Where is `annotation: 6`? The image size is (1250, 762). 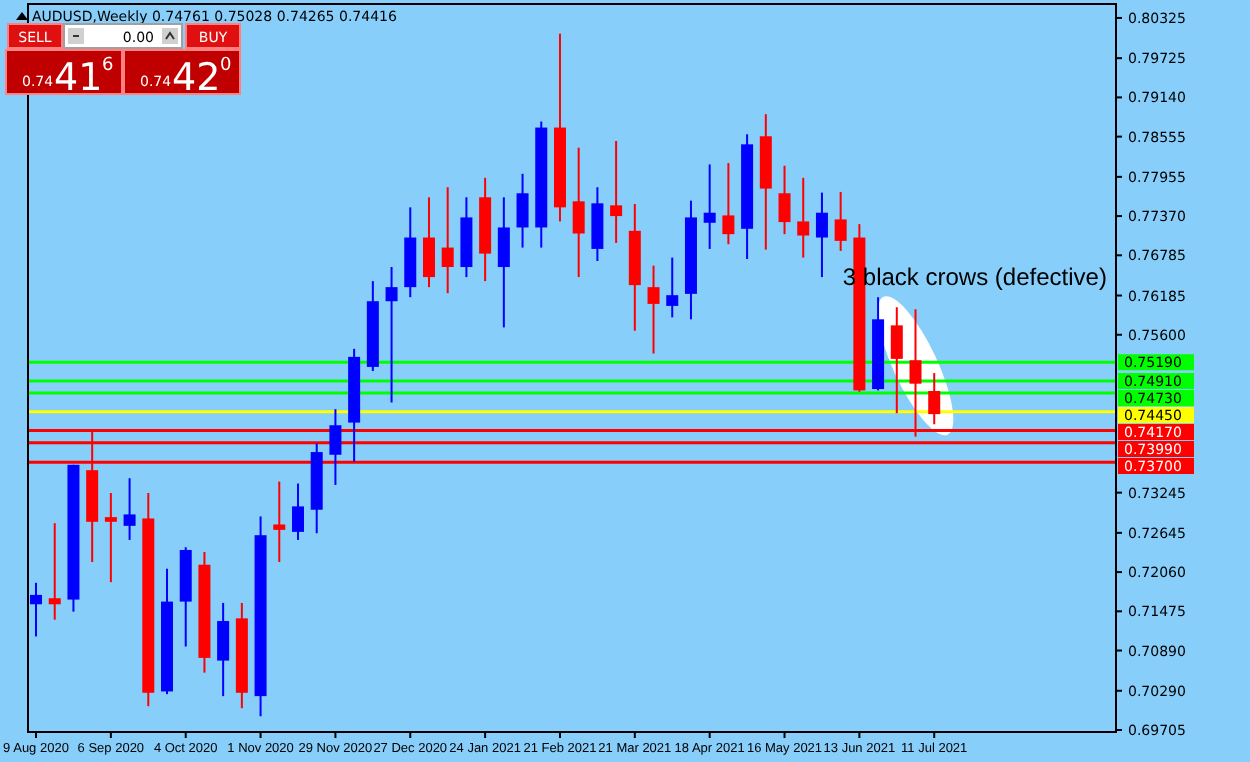
annotation: 6 is located at coordinates (108, 66).